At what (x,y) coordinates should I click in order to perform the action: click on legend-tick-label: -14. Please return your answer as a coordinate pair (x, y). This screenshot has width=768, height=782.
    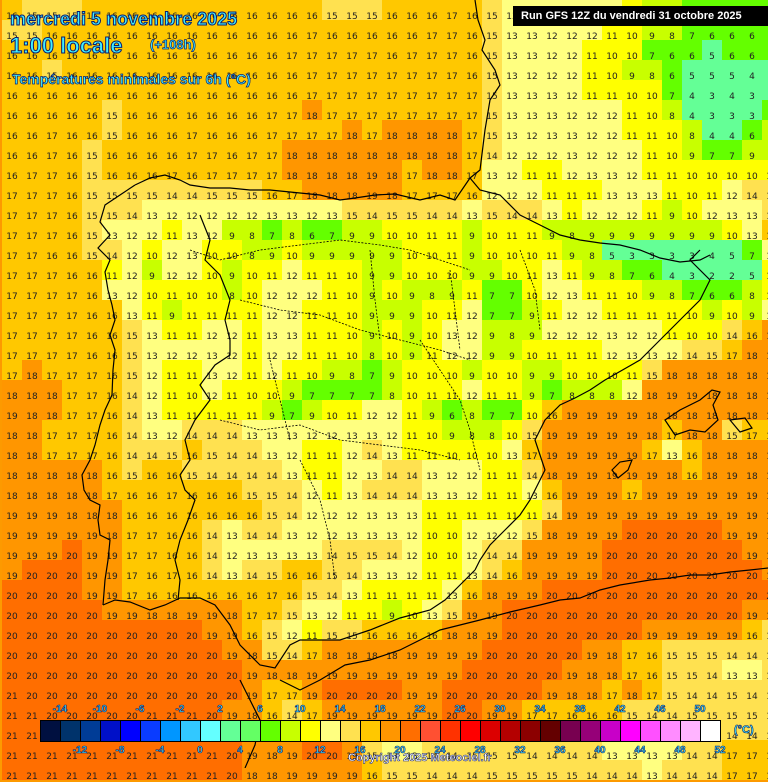
    Looking at the image, I should click on (60, 710).